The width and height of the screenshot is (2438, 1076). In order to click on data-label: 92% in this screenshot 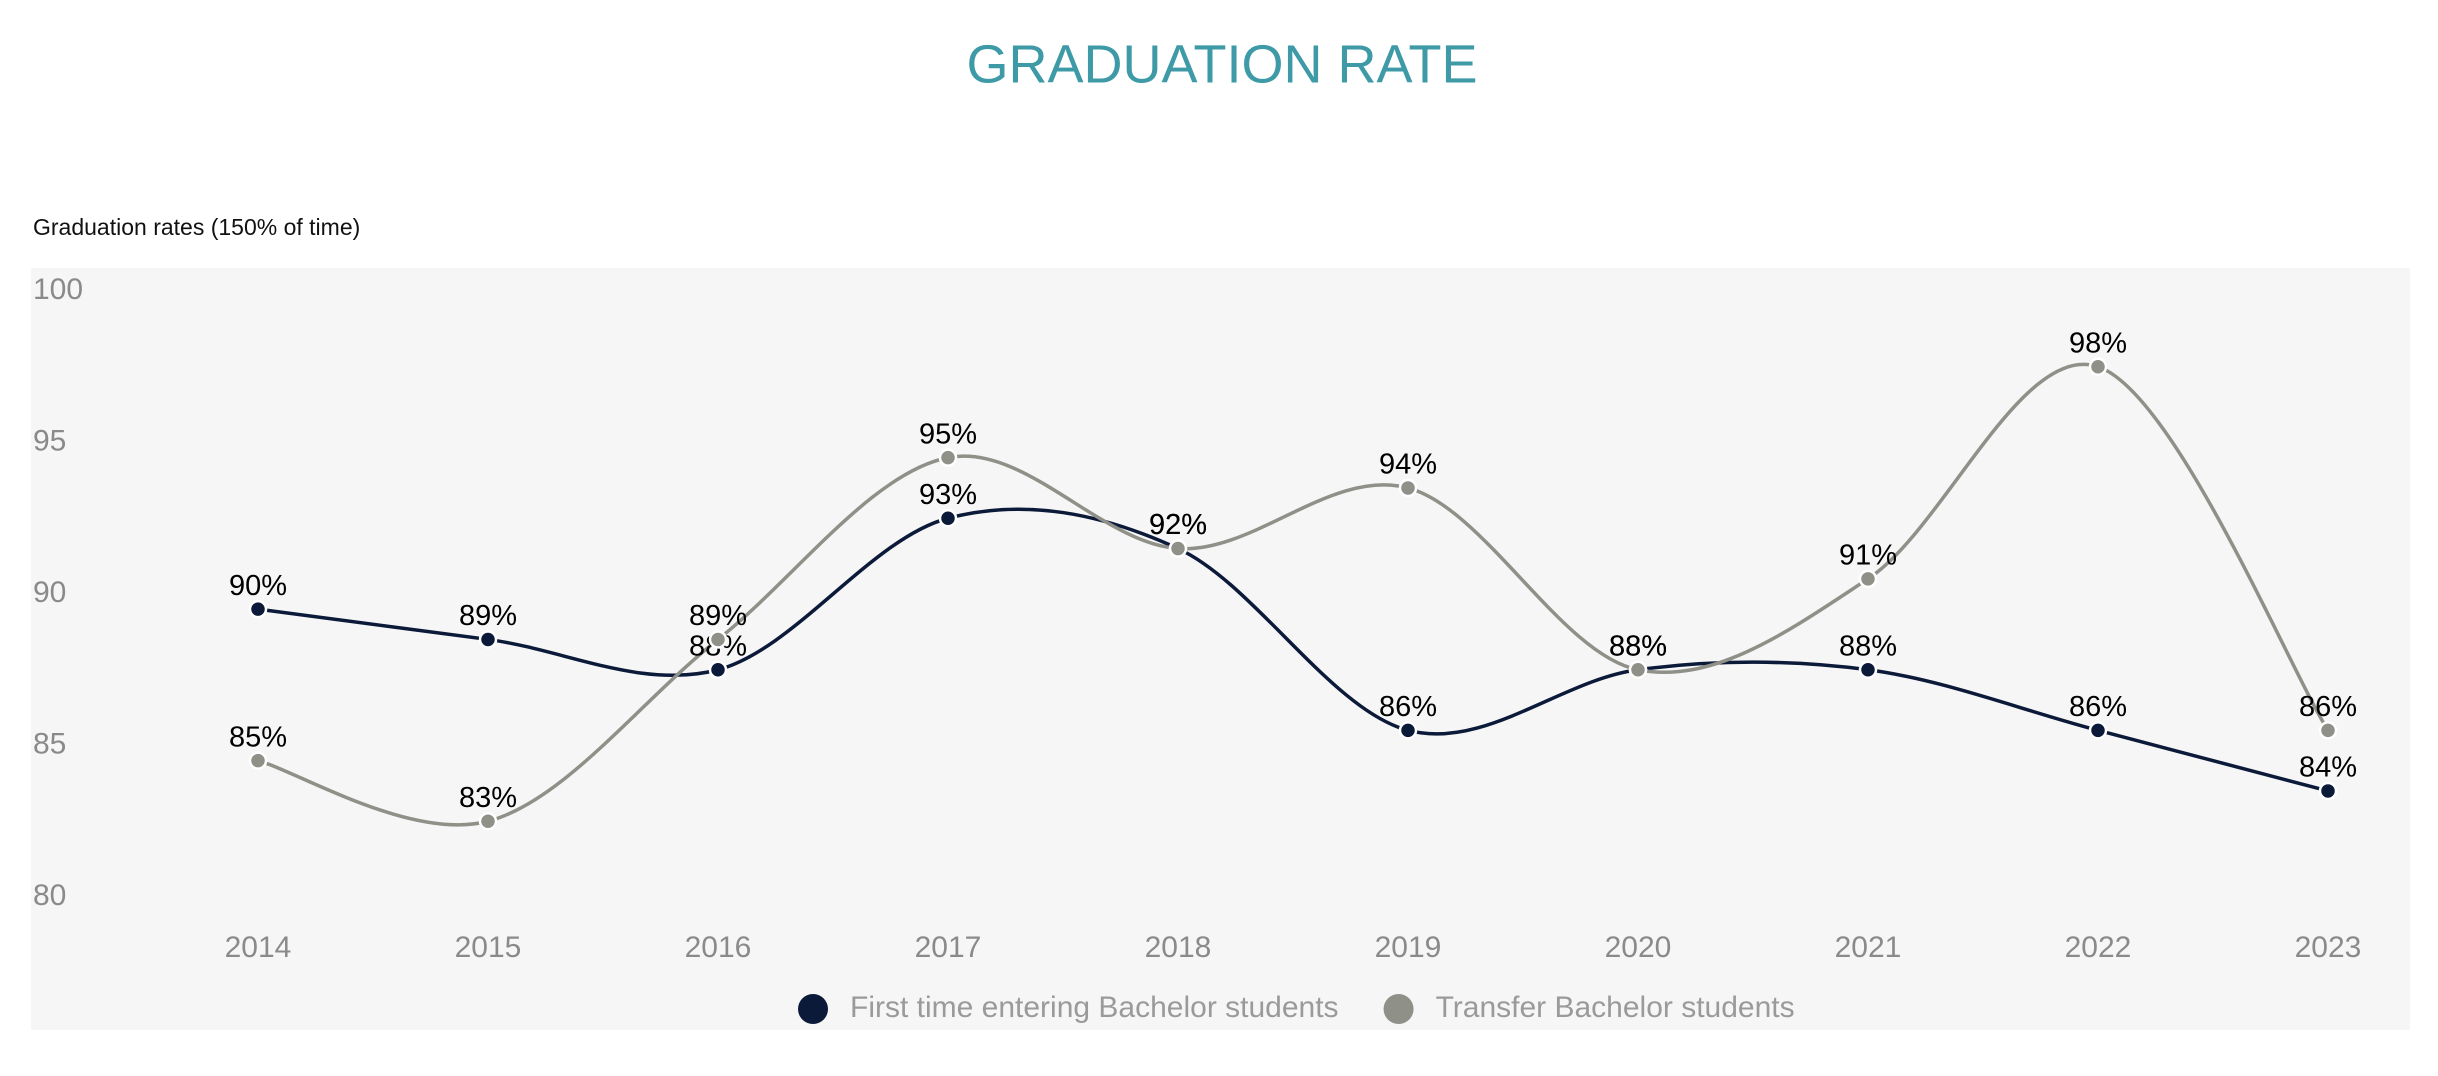, I will do `click(1178, 525)`.